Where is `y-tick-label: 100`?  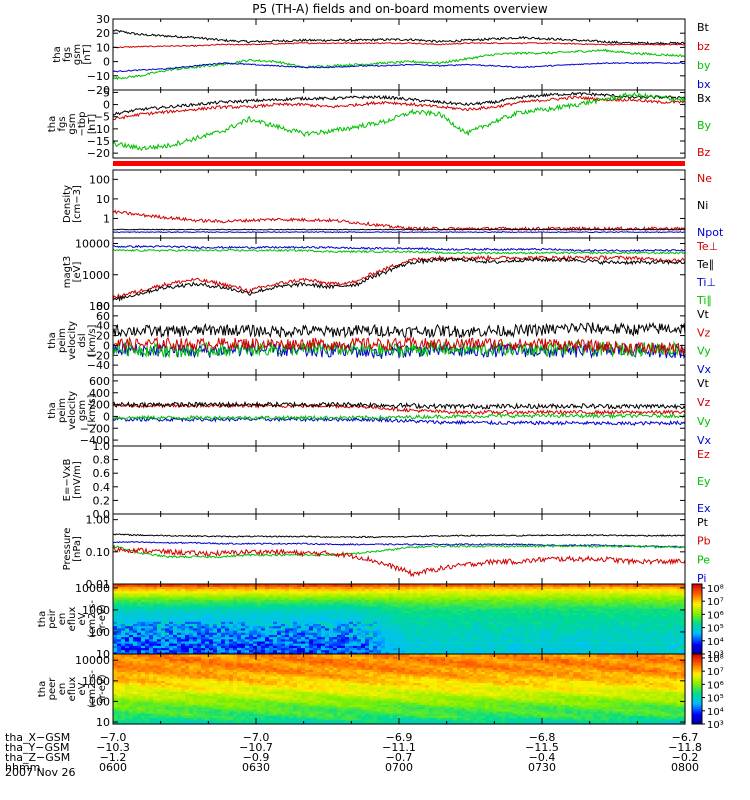 y-tick-label: 100 is located at coordinates (99, 179).